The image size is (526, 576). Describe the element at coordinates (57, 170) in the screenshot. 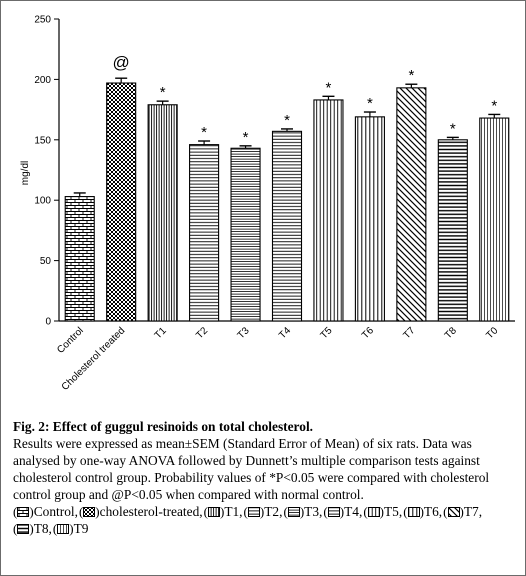

I see `y-axis` at that location.